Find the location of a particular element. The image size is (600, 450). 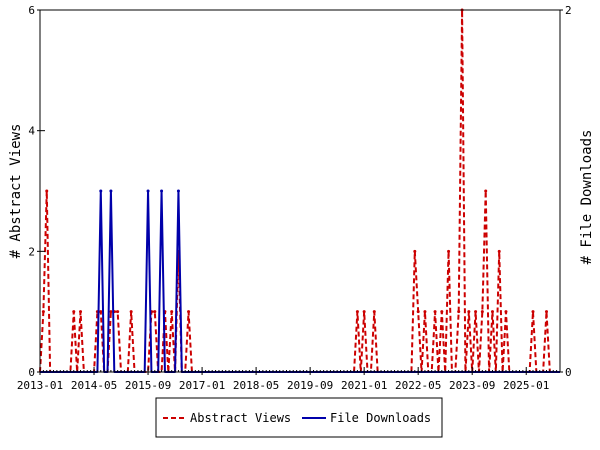

legend-label-file-downloads: File Downloads is located at coordinates (380, 418).